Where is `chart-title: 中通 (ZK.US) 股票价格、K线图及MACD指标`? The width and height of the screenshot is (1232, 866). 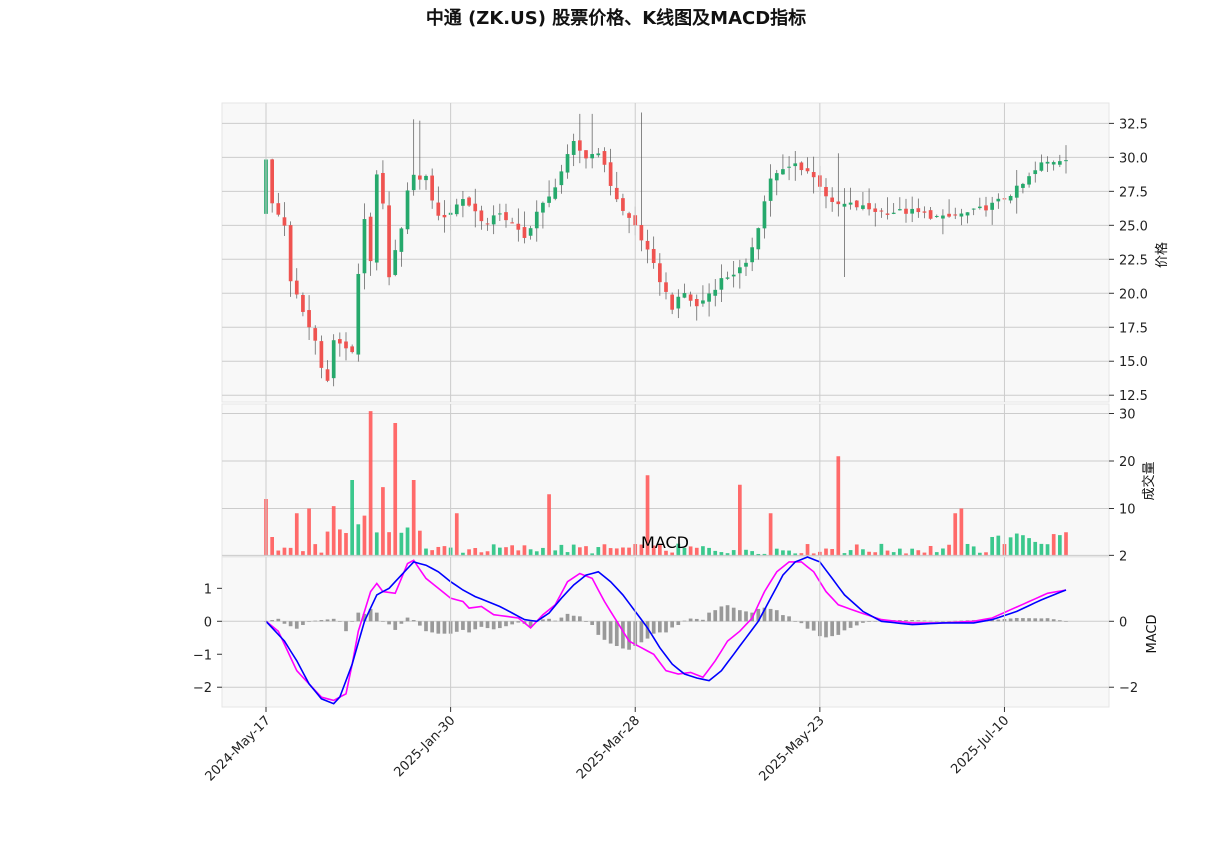
chart-title: 中通 (ZK.US) 股票价格、K线图及MACD指标 is located at coordinates (616, 18).